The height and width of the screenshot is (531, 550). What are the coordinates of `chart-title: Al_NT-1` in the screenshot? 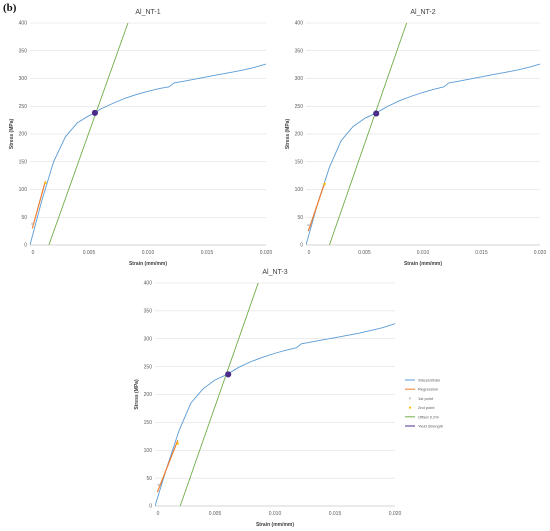 It's located at (147, 12).